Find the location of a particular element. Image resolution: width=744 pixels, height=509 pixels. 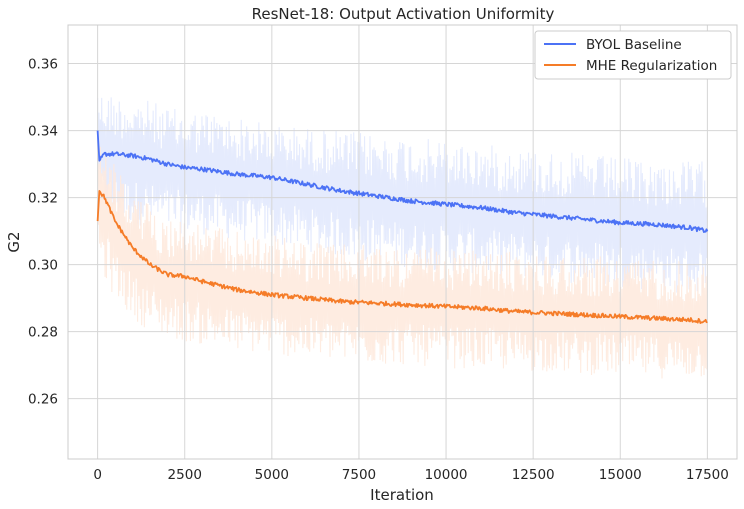

legend-box is located at coordinates (633, 55).